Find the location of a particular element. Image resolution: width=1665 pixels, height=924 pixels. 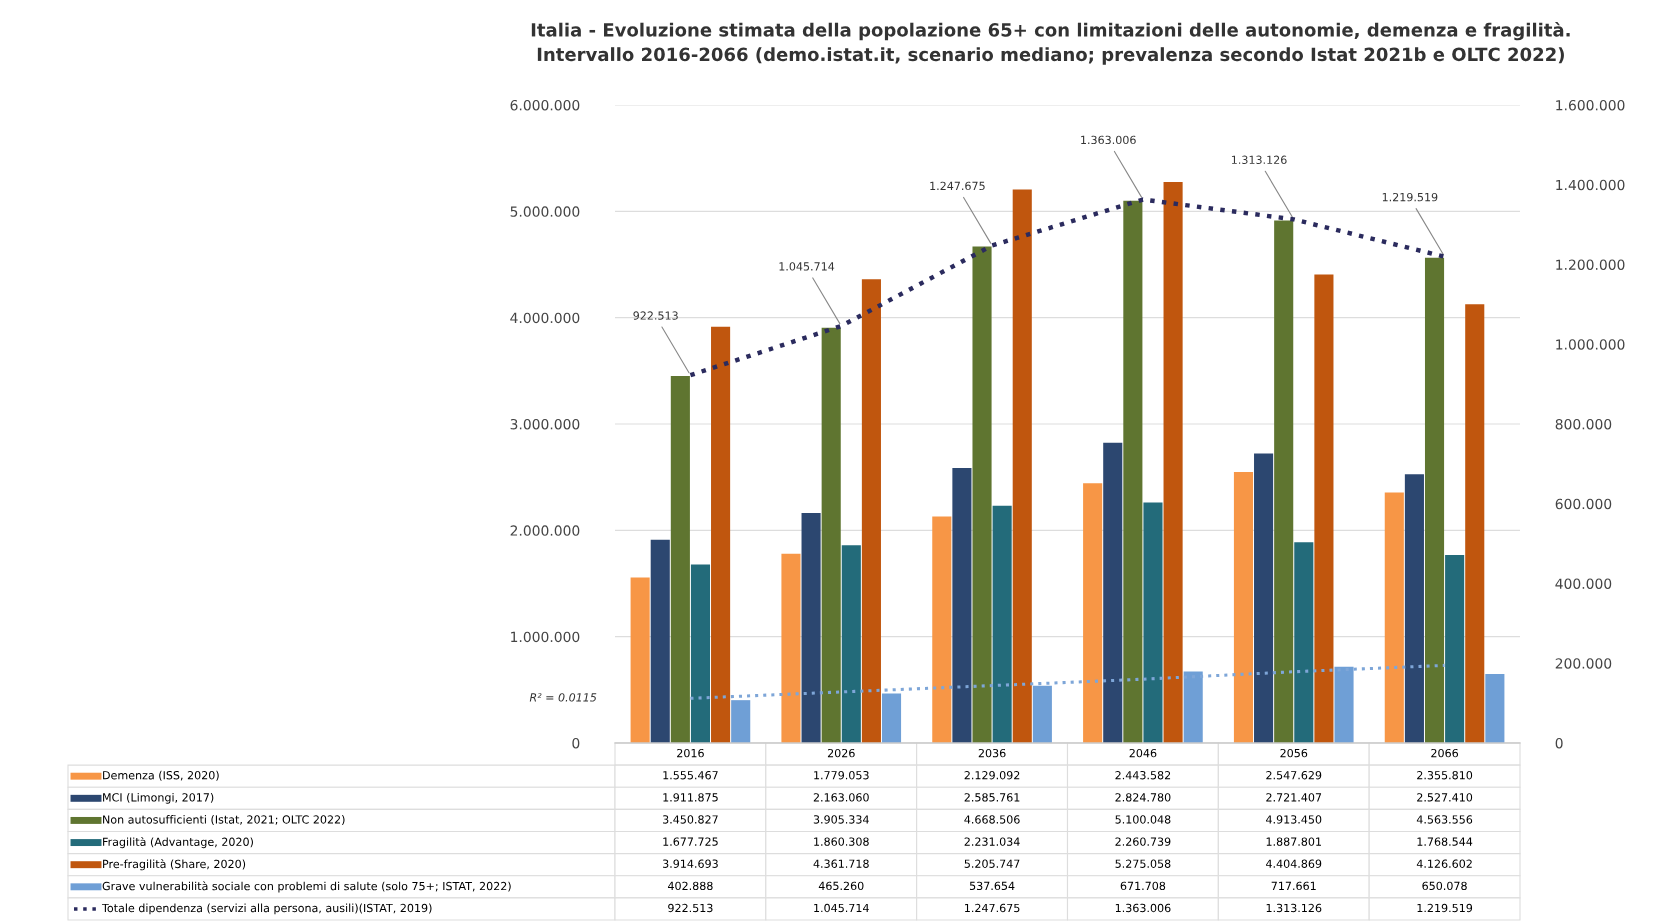

text: 1.313.126 is located at coordinates (1259, 159).